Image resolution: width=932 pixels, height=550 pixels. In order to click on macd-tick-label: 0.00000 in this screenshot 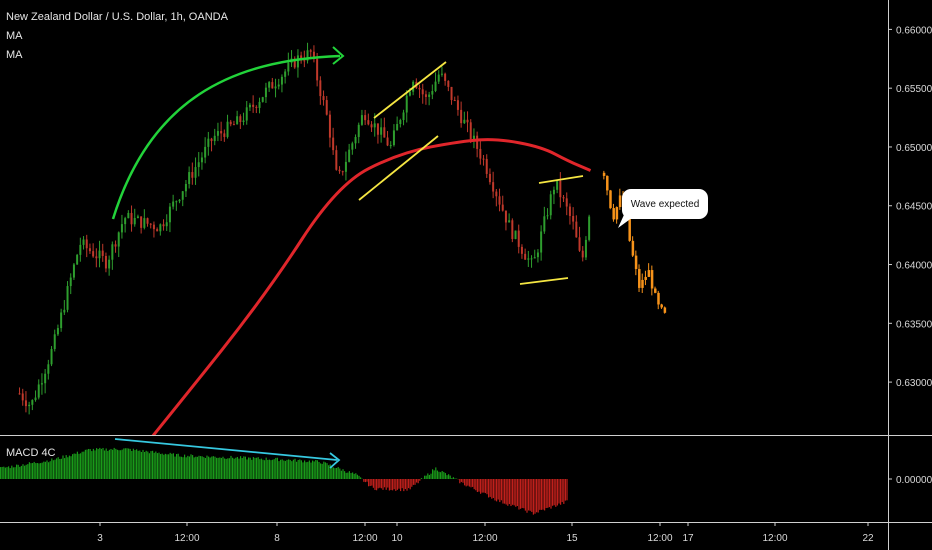, I will do `click(914, 480)`.